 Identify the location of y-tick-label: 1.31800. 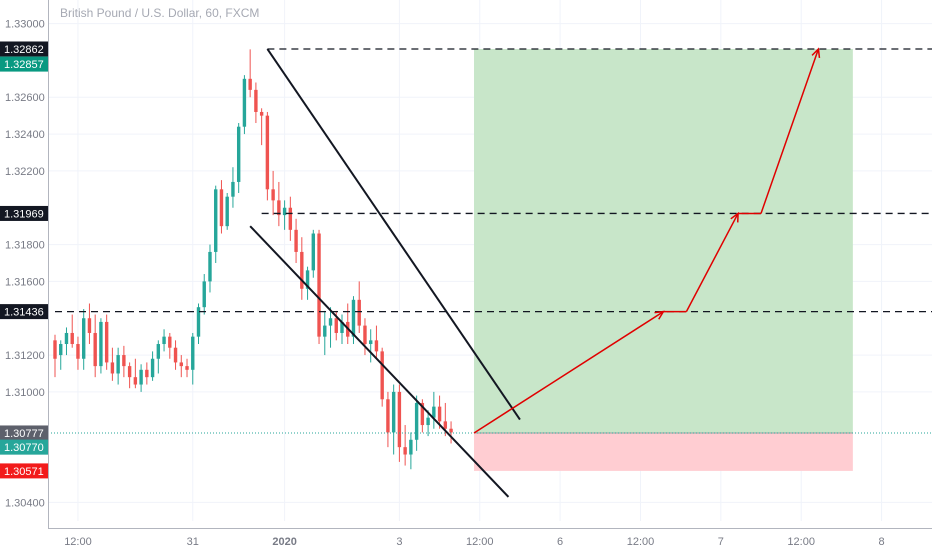
(25, 246).